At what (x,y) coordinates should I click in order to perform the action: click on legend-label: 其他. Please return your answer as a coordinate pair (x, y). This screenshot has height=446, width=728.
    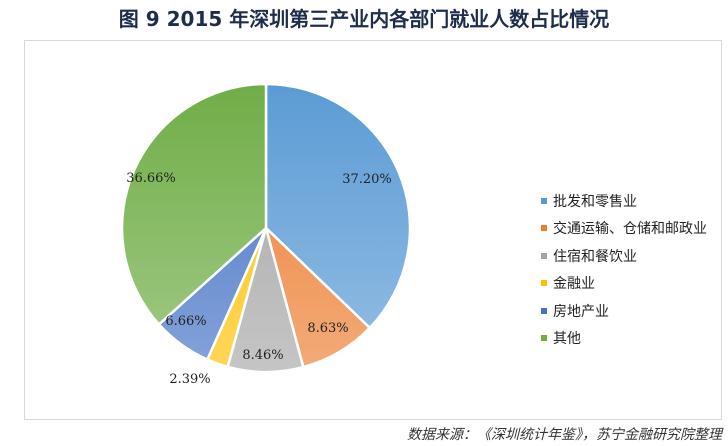
    Looking at the image, I should click on (567, 339).